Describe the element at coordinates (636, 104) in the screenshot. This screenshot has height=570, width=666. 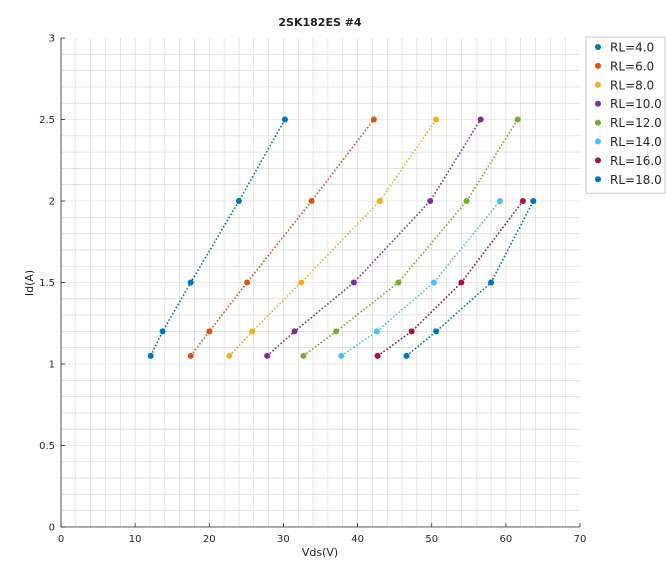
I see `legend-label: RL=10.0` at that location.